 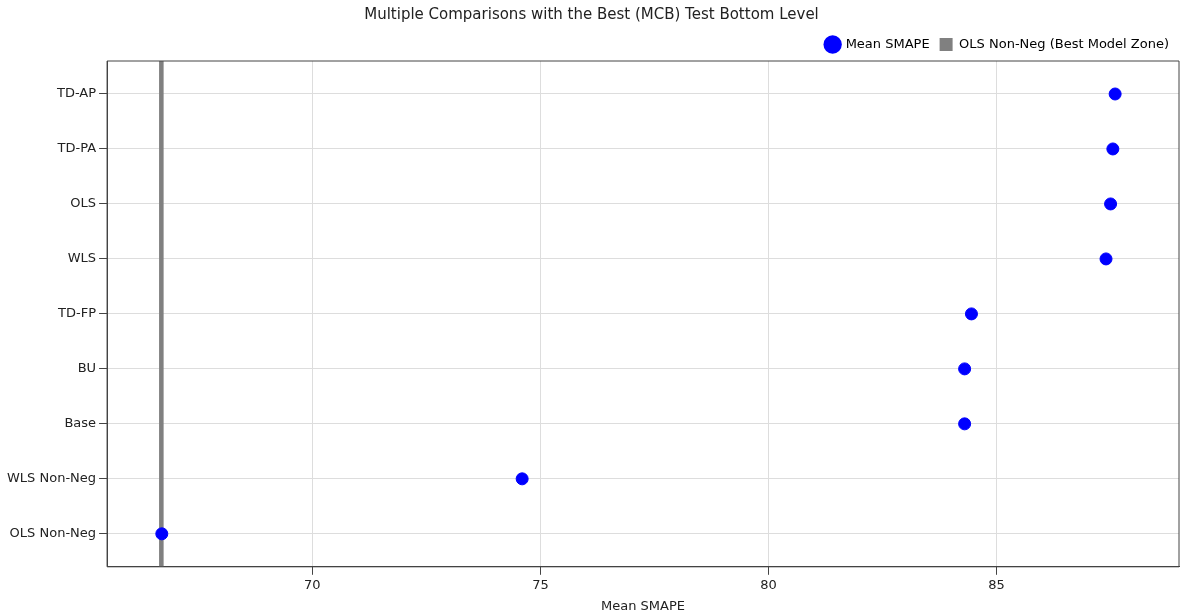 I want to click on y-tick-label: BU, so click(x=87, y=368).